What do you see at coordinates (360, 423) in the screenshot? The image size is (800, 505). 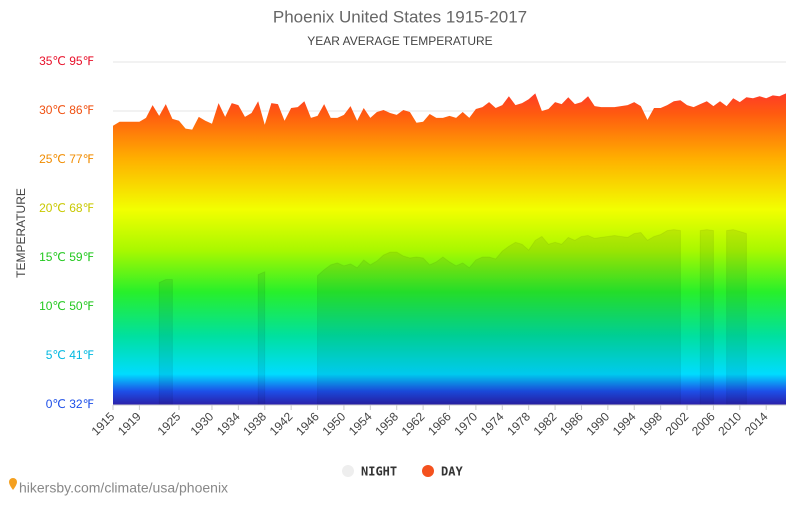 I see `x-tick-label: 1954` at bounding box center [360, 423].